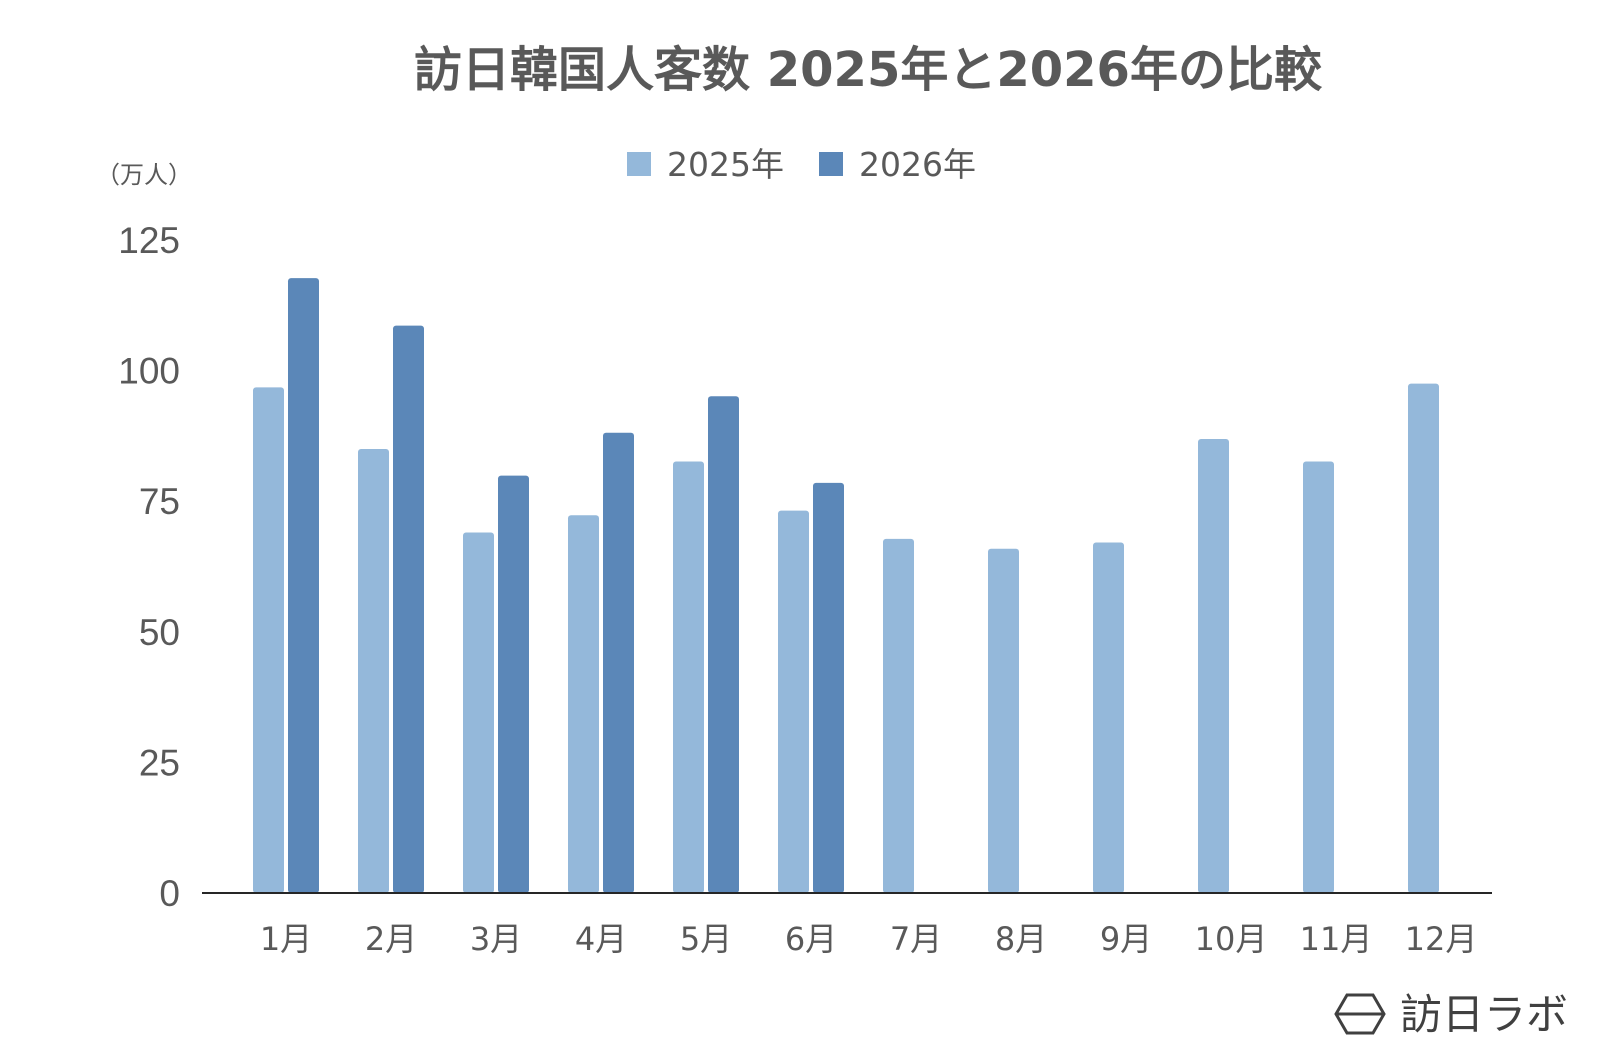 The width and height of the screenshot is (1600, 1048). Describe the element at coordinates (1318, 677) in the screenshot. I see `bar-2025年-11月` at that location.